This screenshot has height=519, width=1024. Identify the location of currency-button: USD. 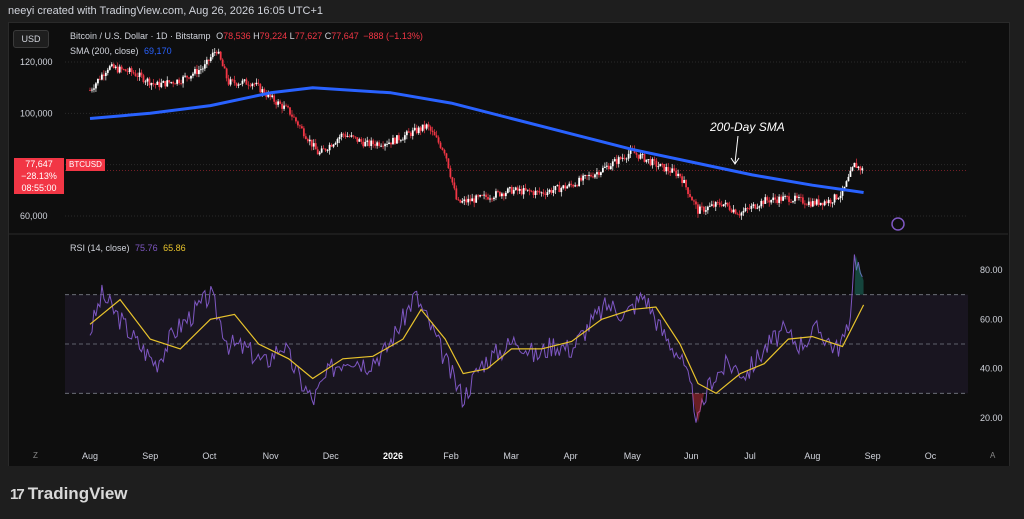
(31, 39).